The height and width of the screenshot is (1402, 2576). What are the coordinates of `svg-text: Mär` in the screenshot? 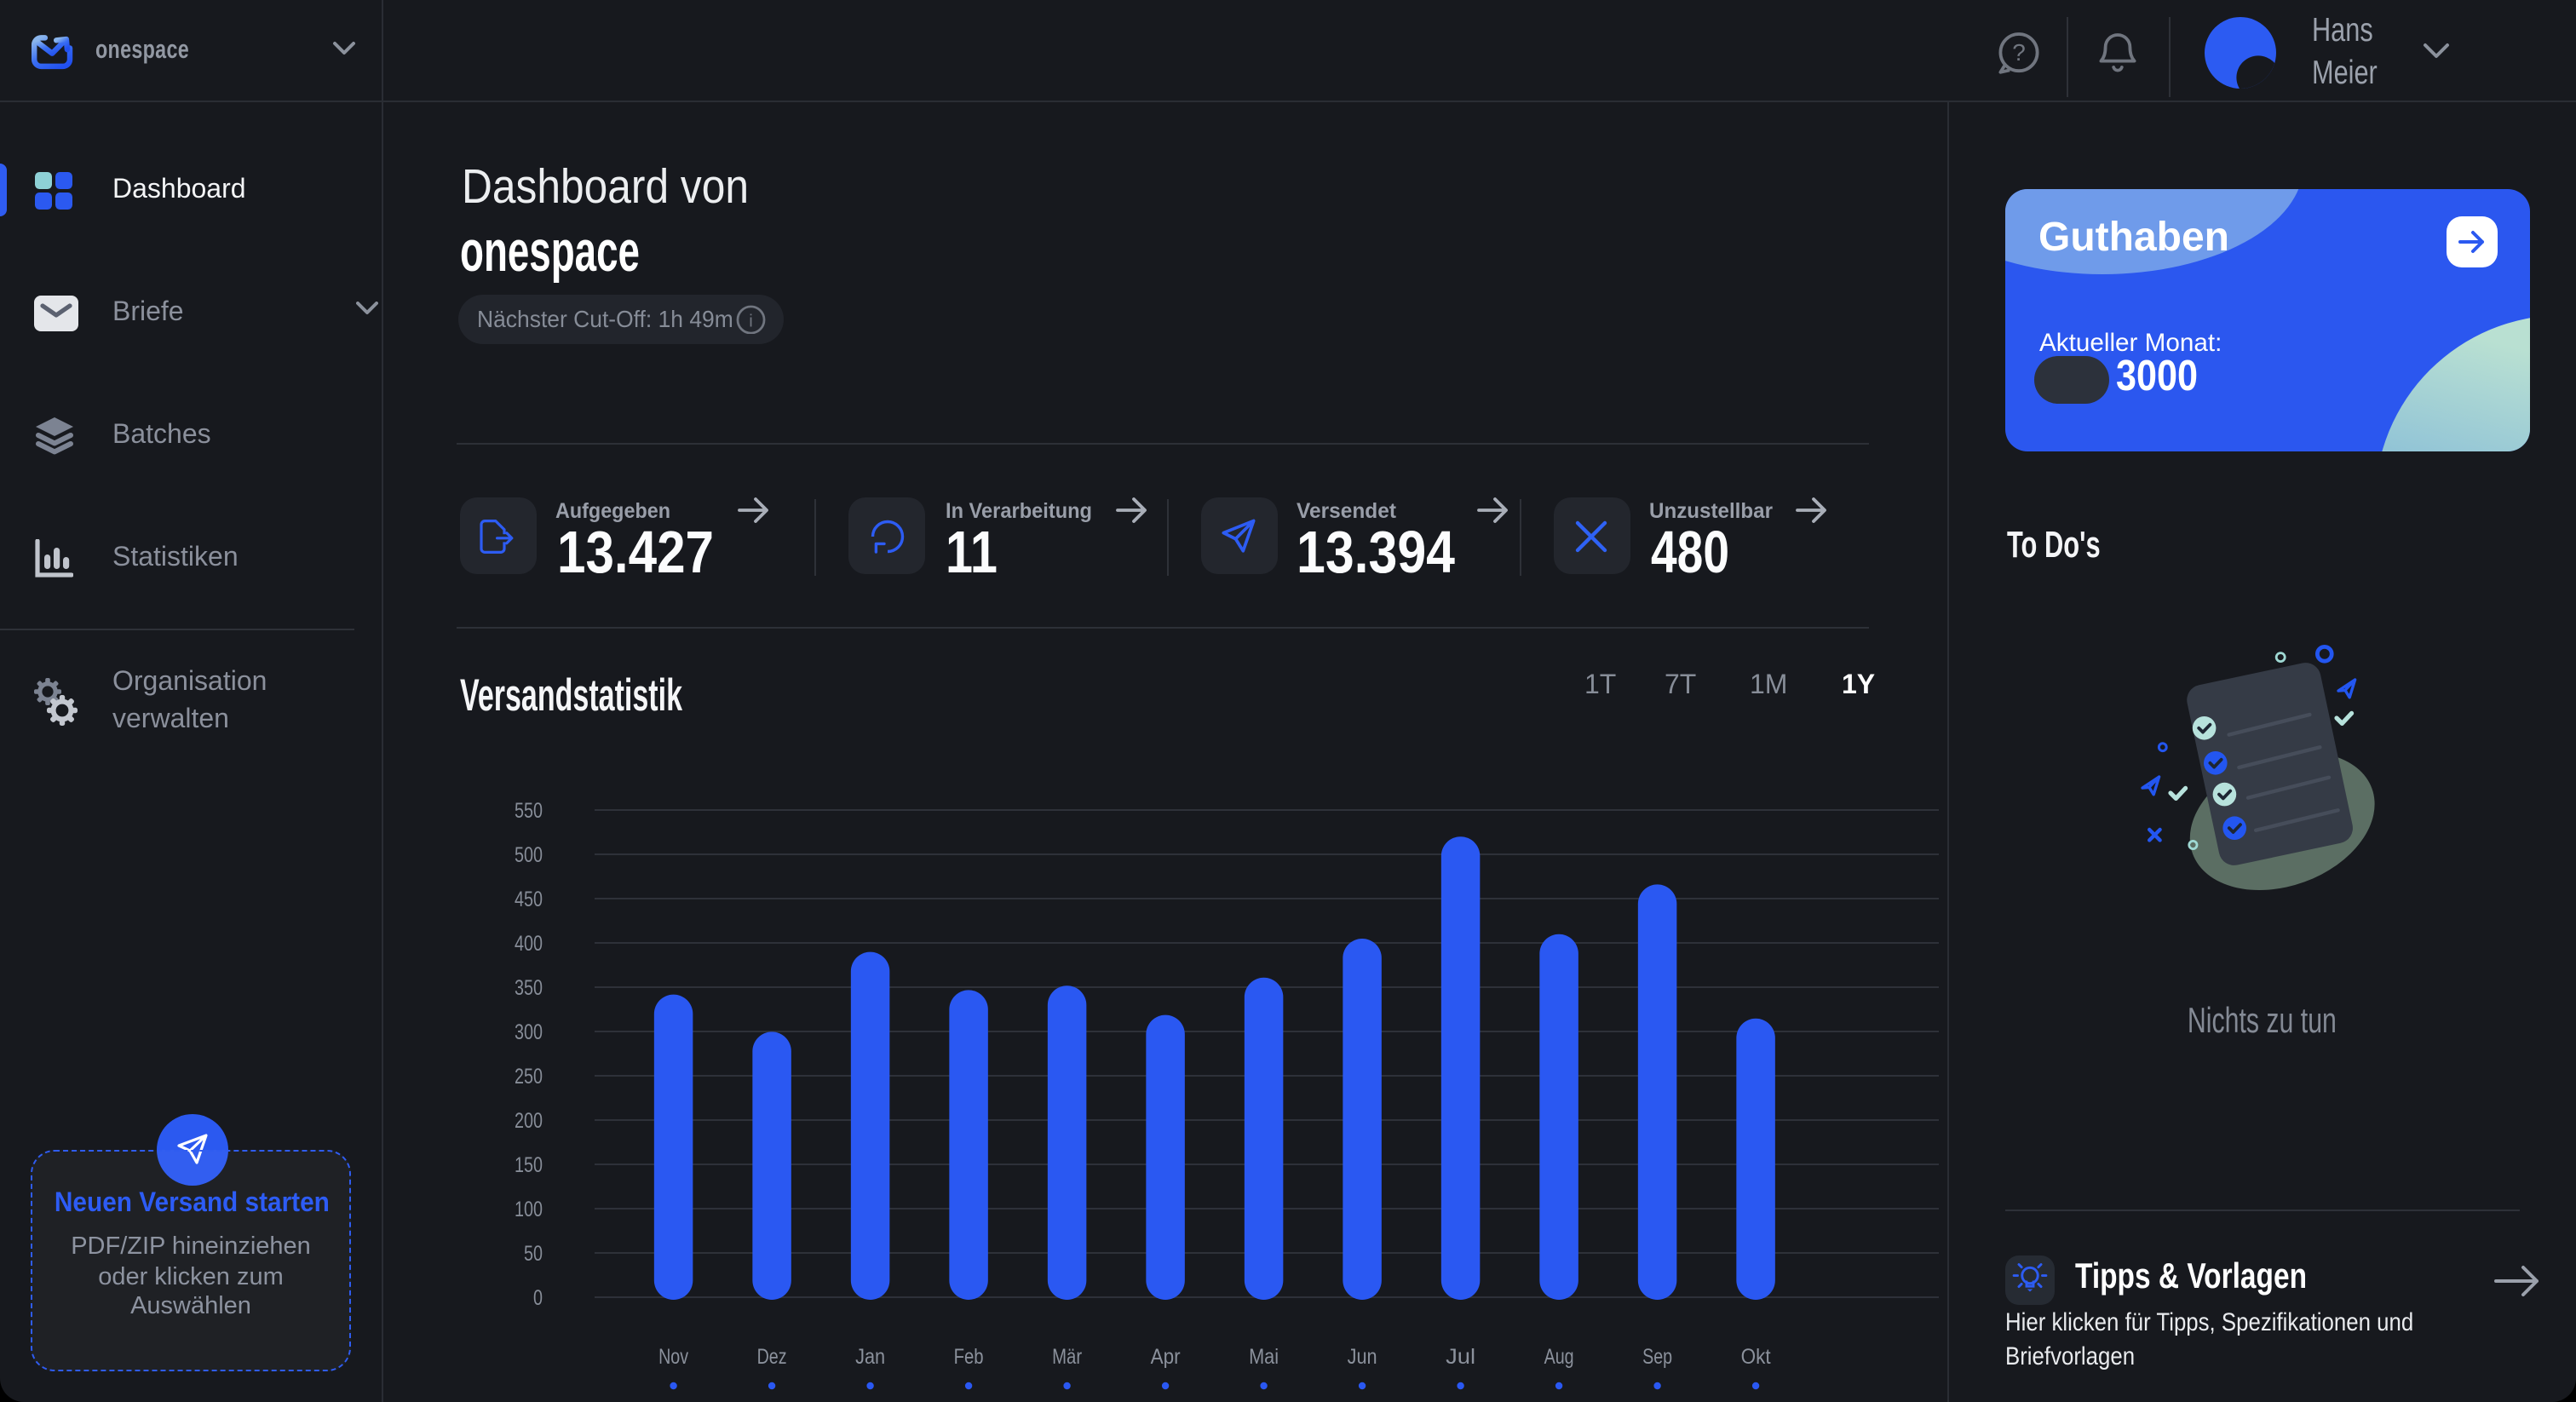 It's located at (1067, 1357).